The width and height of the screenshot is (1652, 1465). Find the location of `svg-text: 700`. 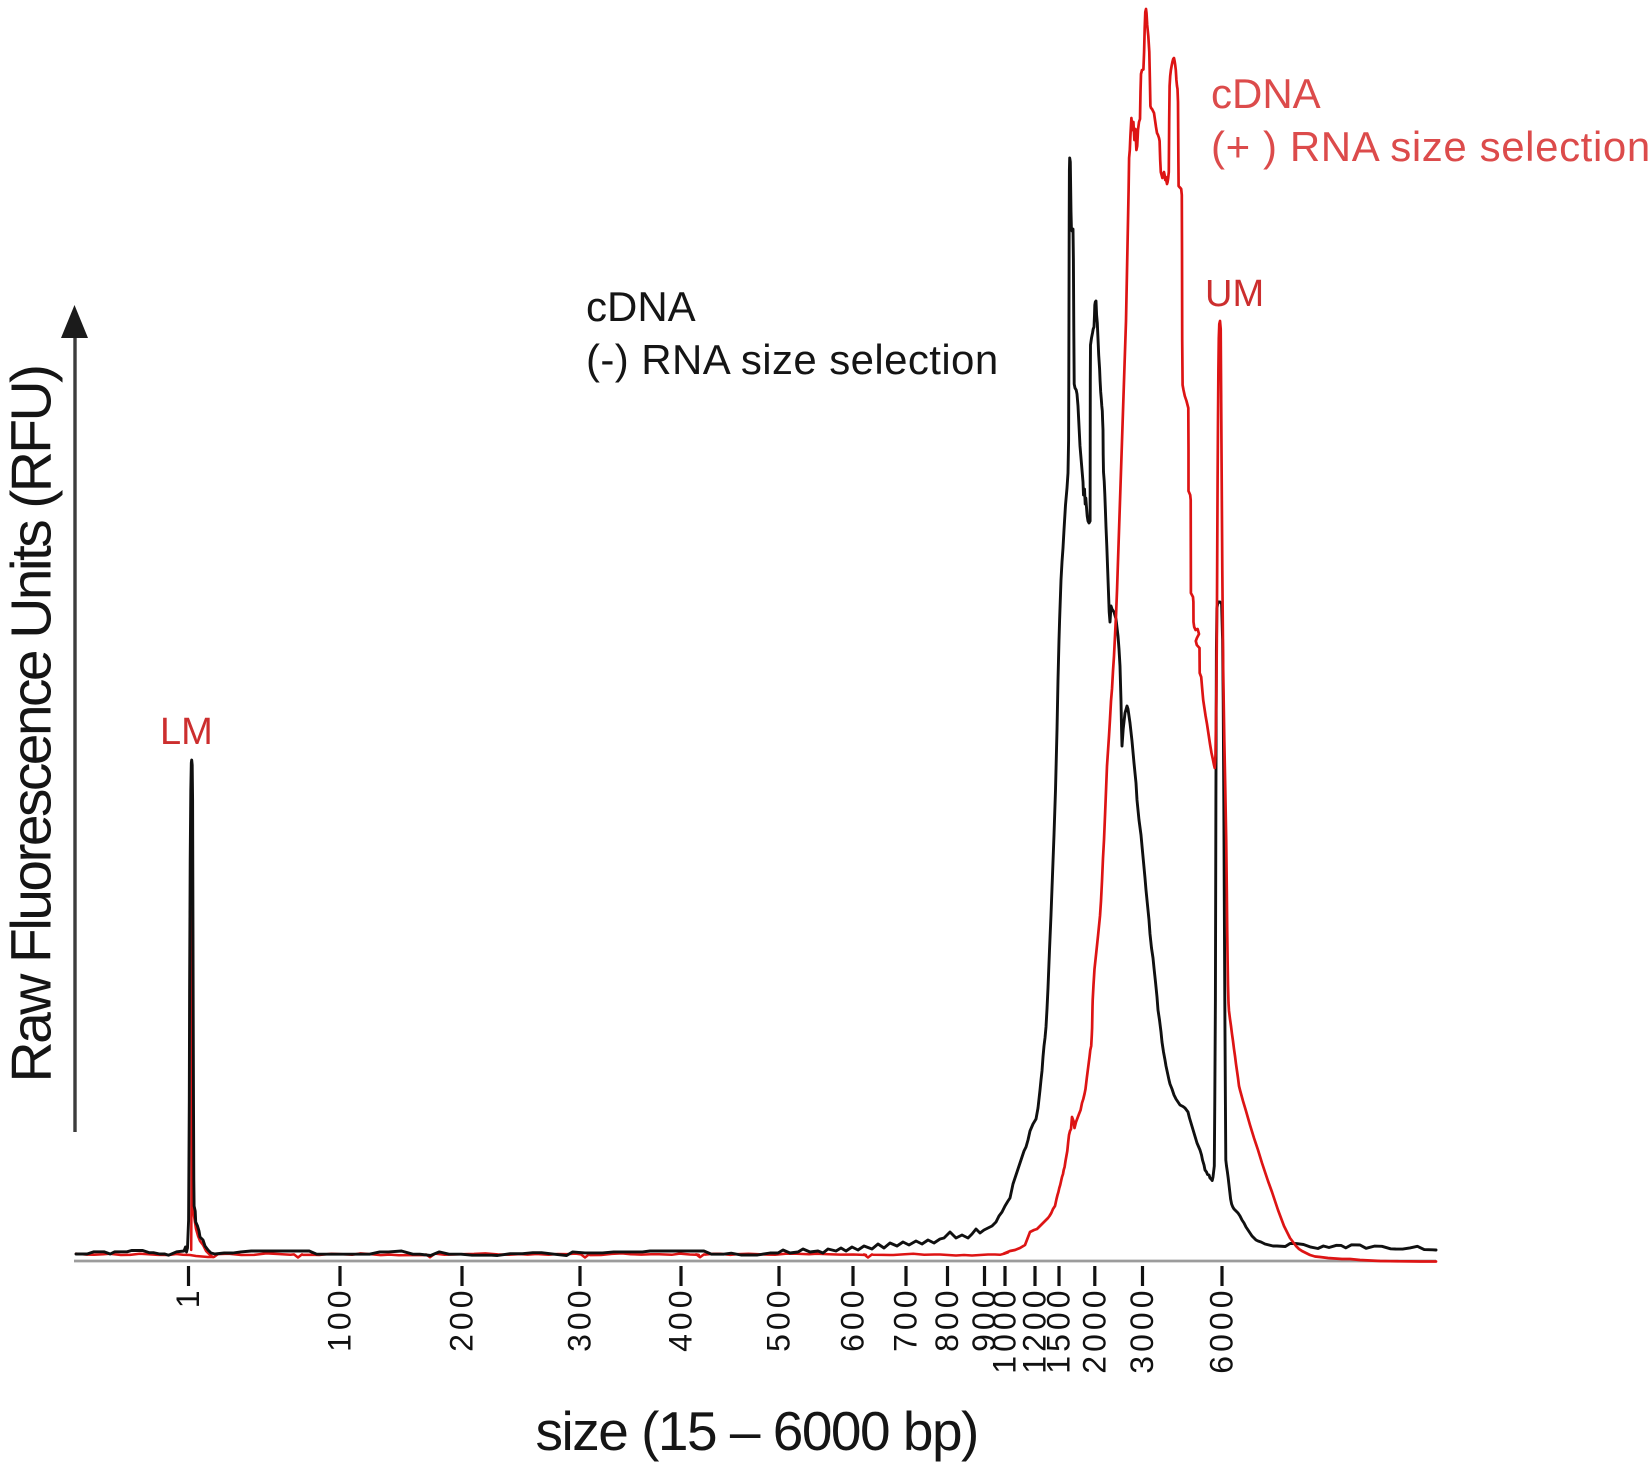

svg-text: 700 is located at coordinates (906, 1319).